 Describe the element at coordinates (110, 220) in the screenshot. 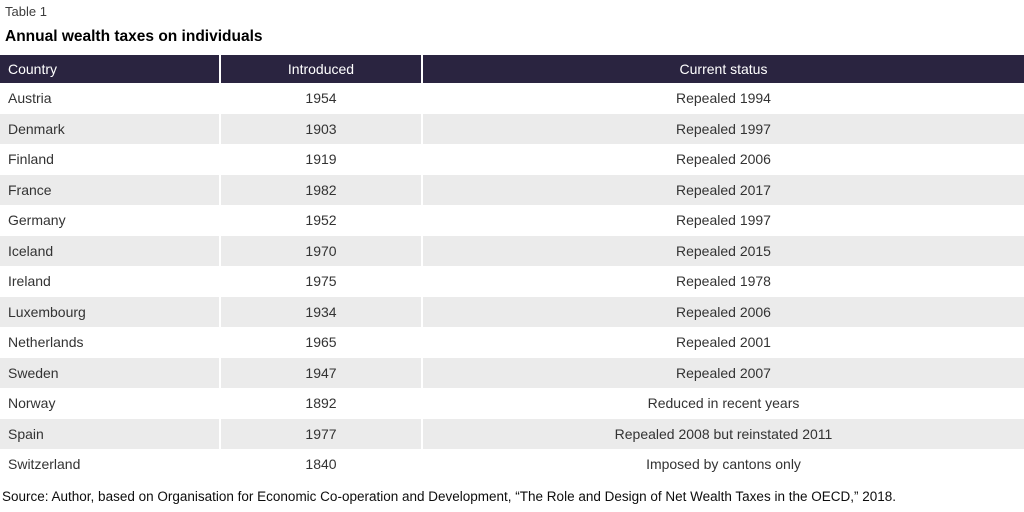

I see `country-cell: Germany` at that location.